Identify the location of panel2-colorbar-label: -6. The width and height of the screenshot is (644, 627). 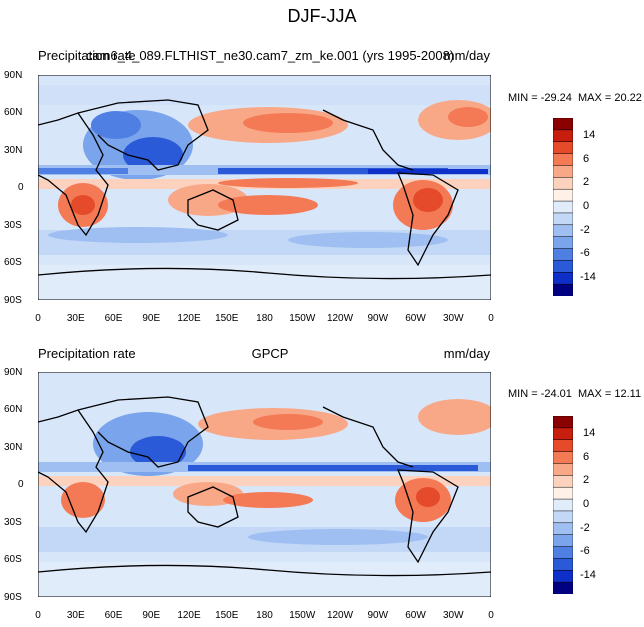
(585, 551).